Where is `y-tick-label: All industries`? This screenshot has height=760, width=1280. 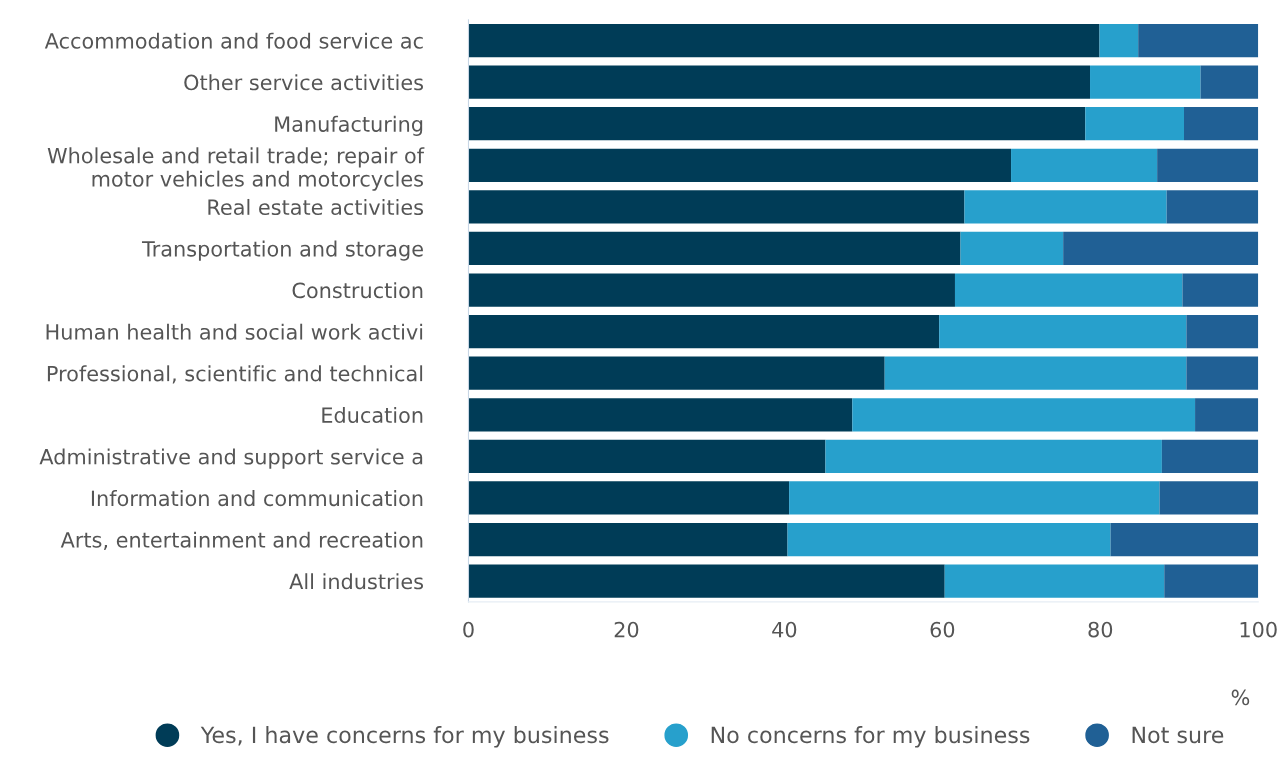 y-tick-label: All industries is located at coordinates (356, 581).